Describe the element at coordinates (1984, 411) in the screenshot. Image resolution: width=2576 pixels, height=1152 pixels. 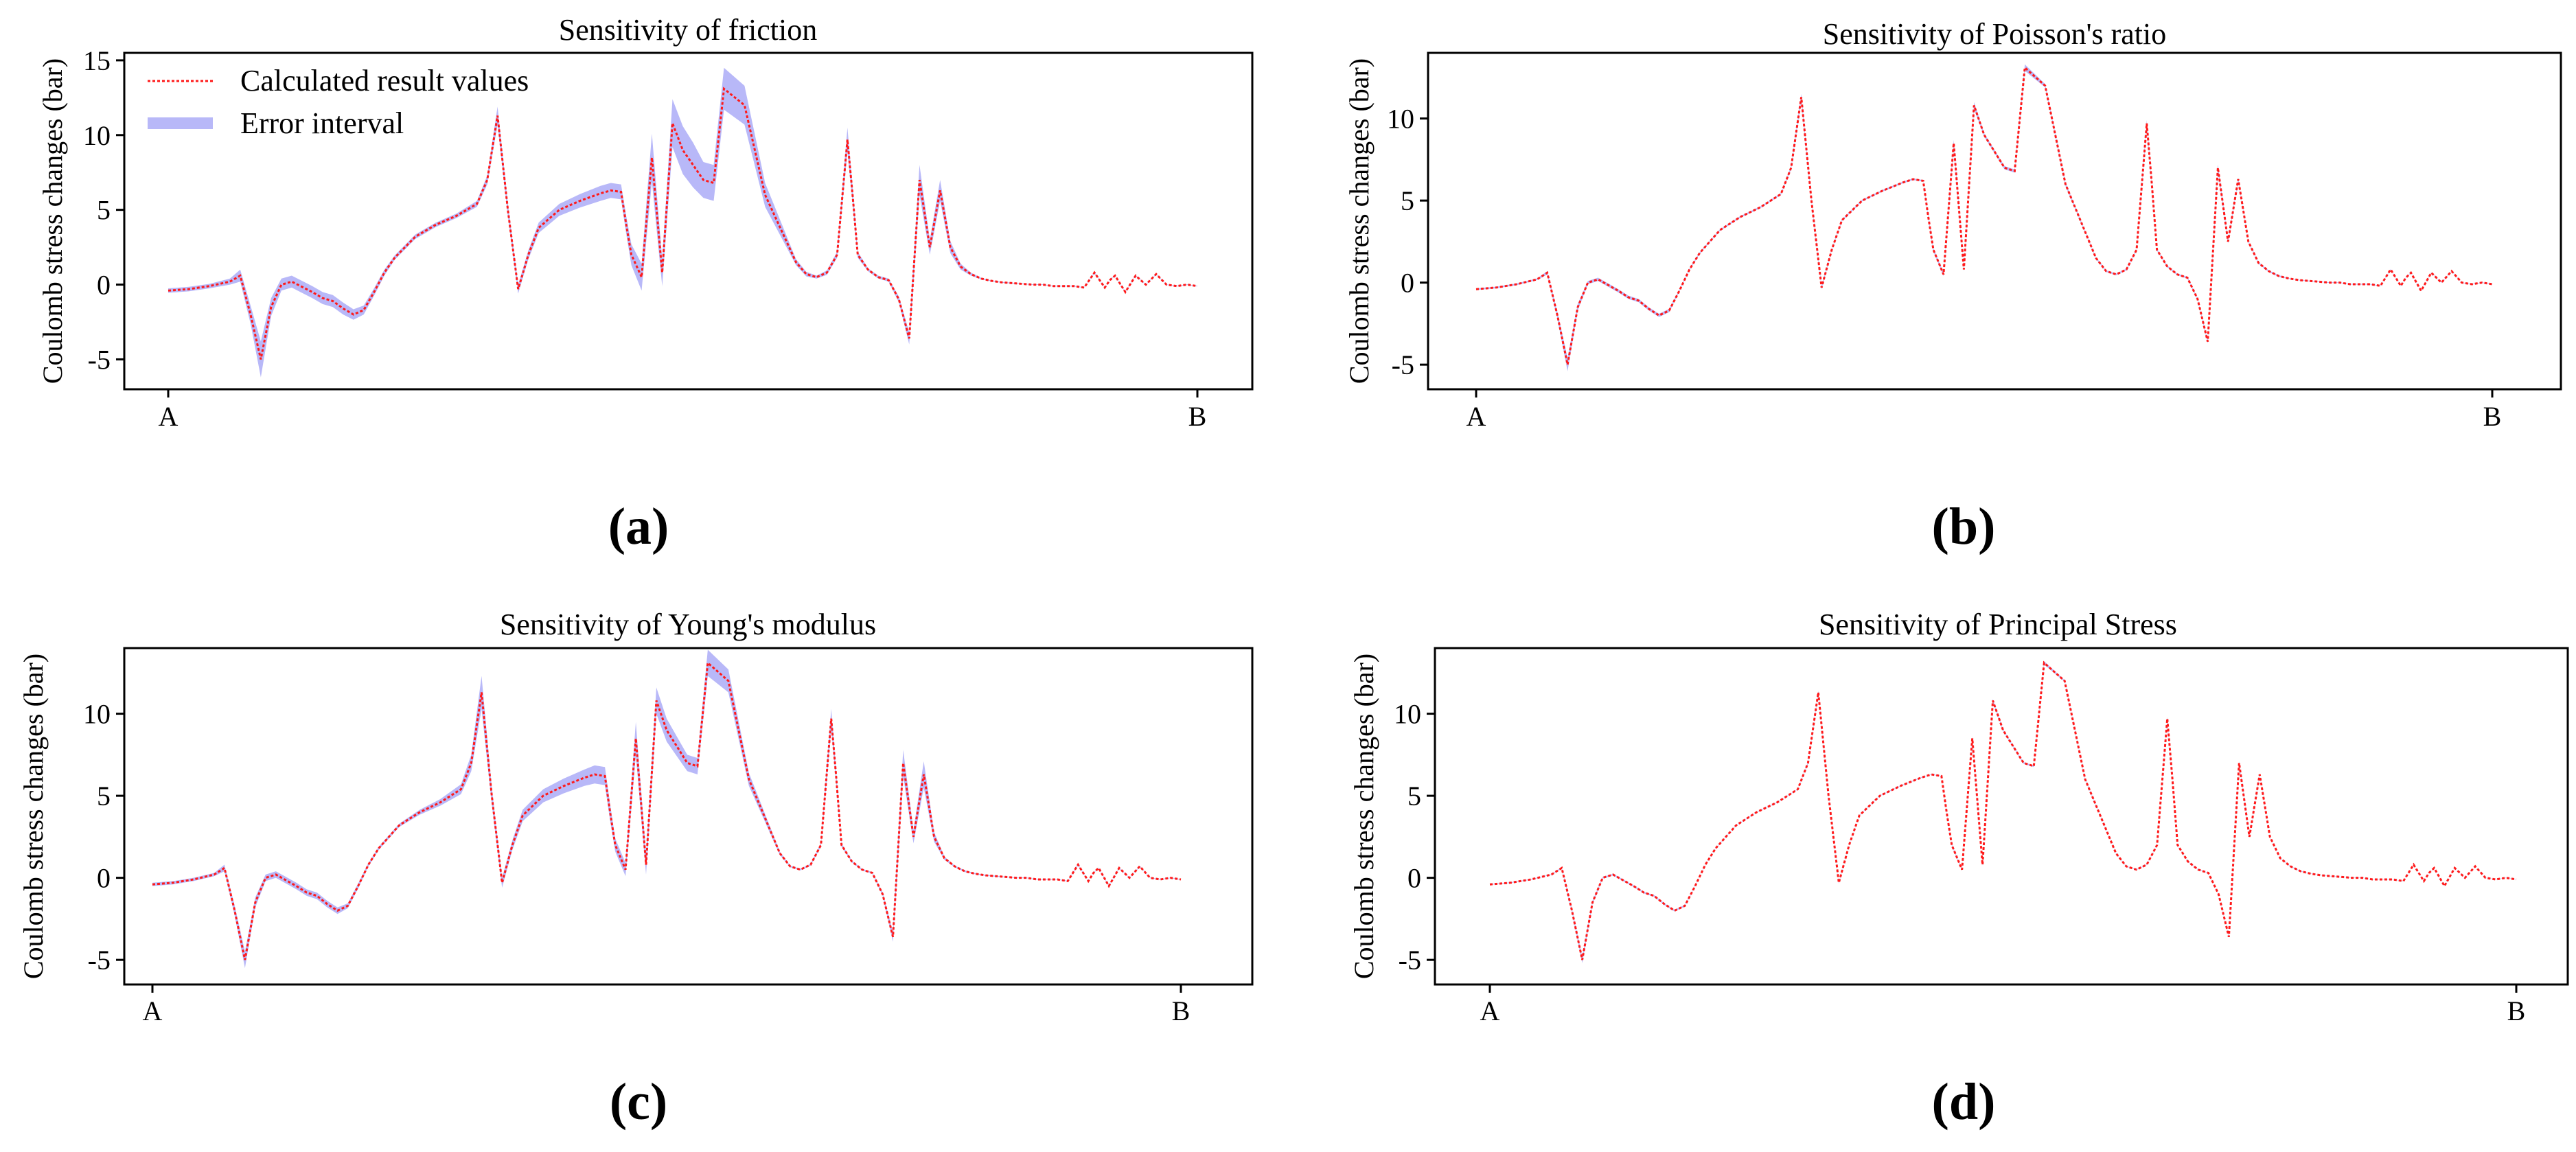
I see `x-ticks-b: A B` at that location.